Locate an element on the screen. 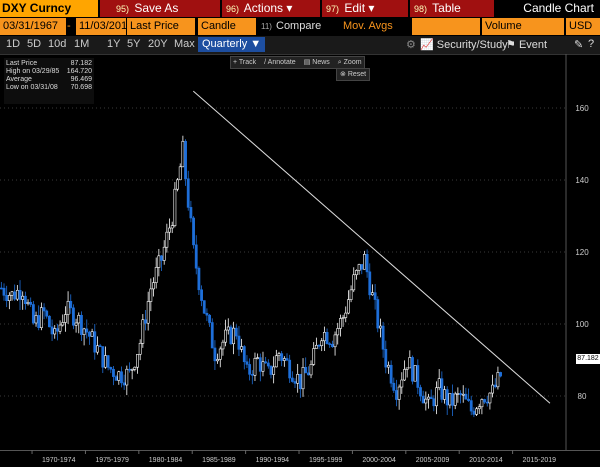 The image size is (600, 467). actions-menu: 96) Actions ▾ is located at coordinates (271, 8).